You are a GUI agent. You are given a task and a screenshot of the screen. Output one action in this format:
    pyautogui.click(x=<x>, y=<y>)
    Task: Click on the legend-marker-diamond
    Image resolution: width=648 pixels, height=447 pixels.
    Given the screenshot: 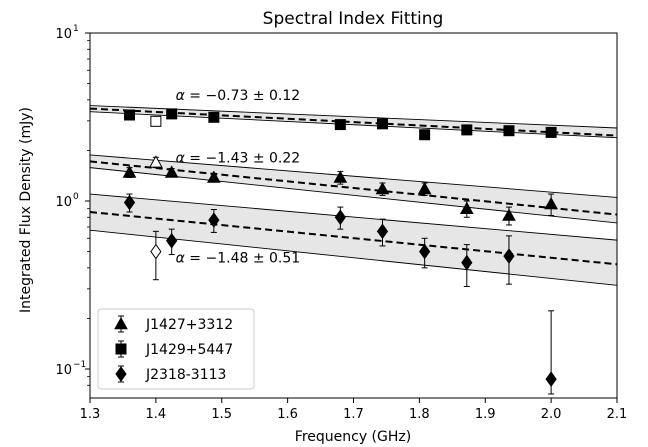 What is the action you would take?
    pyautogui.click(x=121, y=374)
    